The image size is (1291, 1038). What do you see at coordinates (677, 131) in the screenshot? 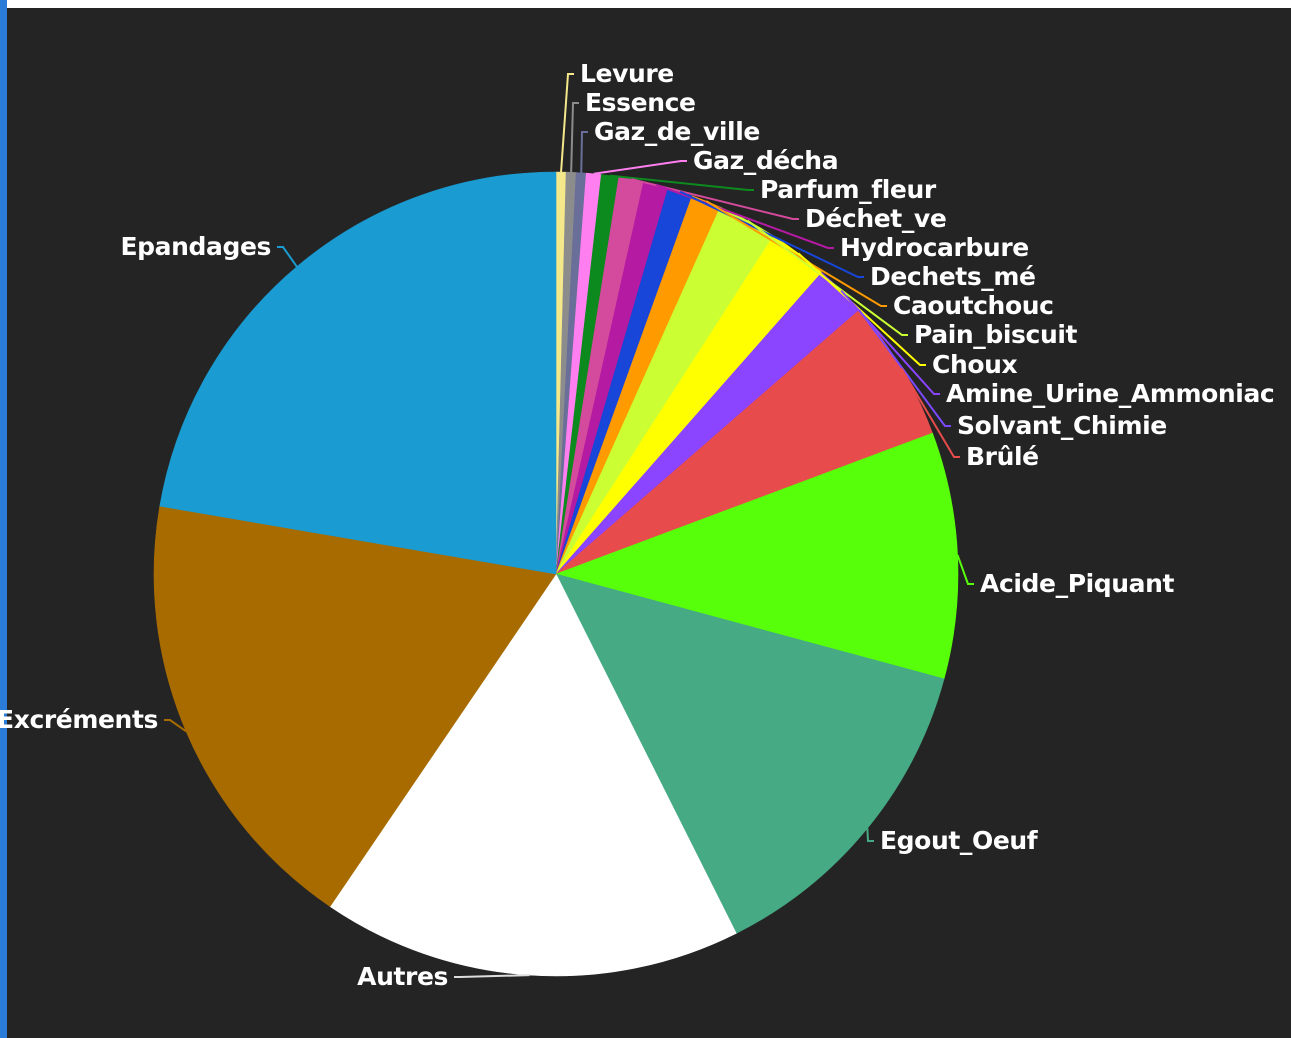
I see `label-gaz-de-ville: Gaz_de_ville` at bounding box center [677, 131].